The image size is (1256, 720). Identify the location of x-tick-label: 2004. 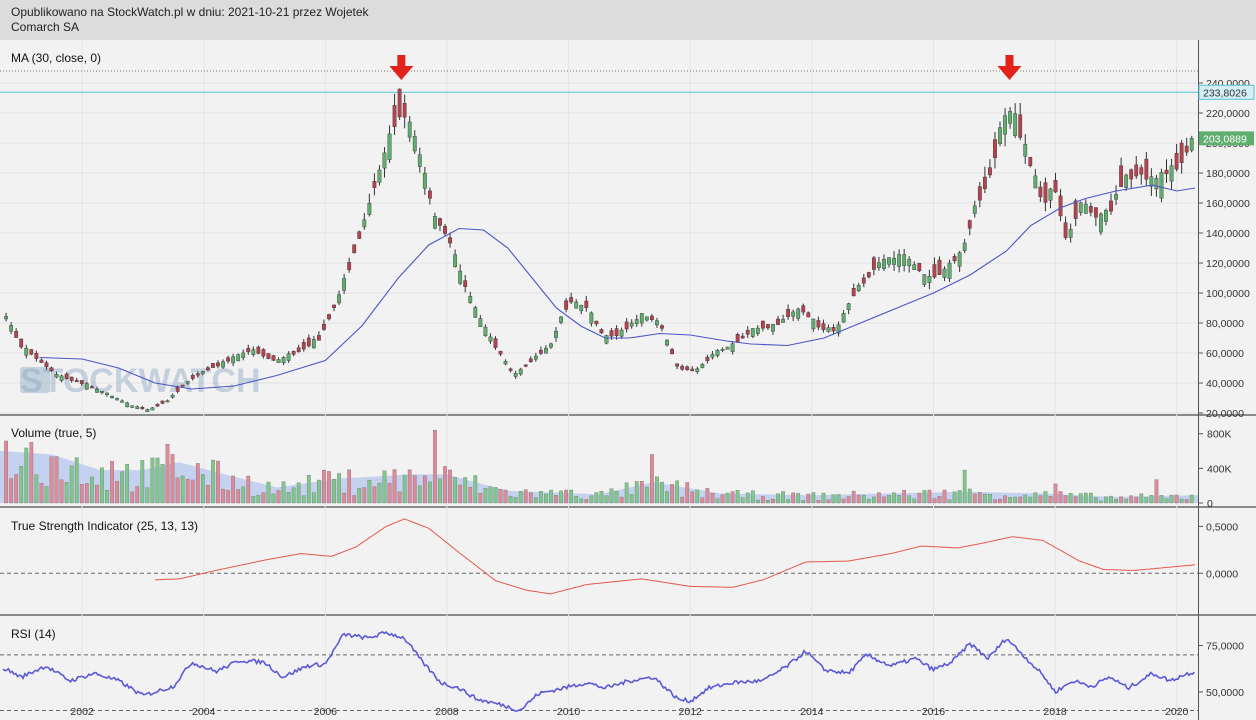
(204, 712).